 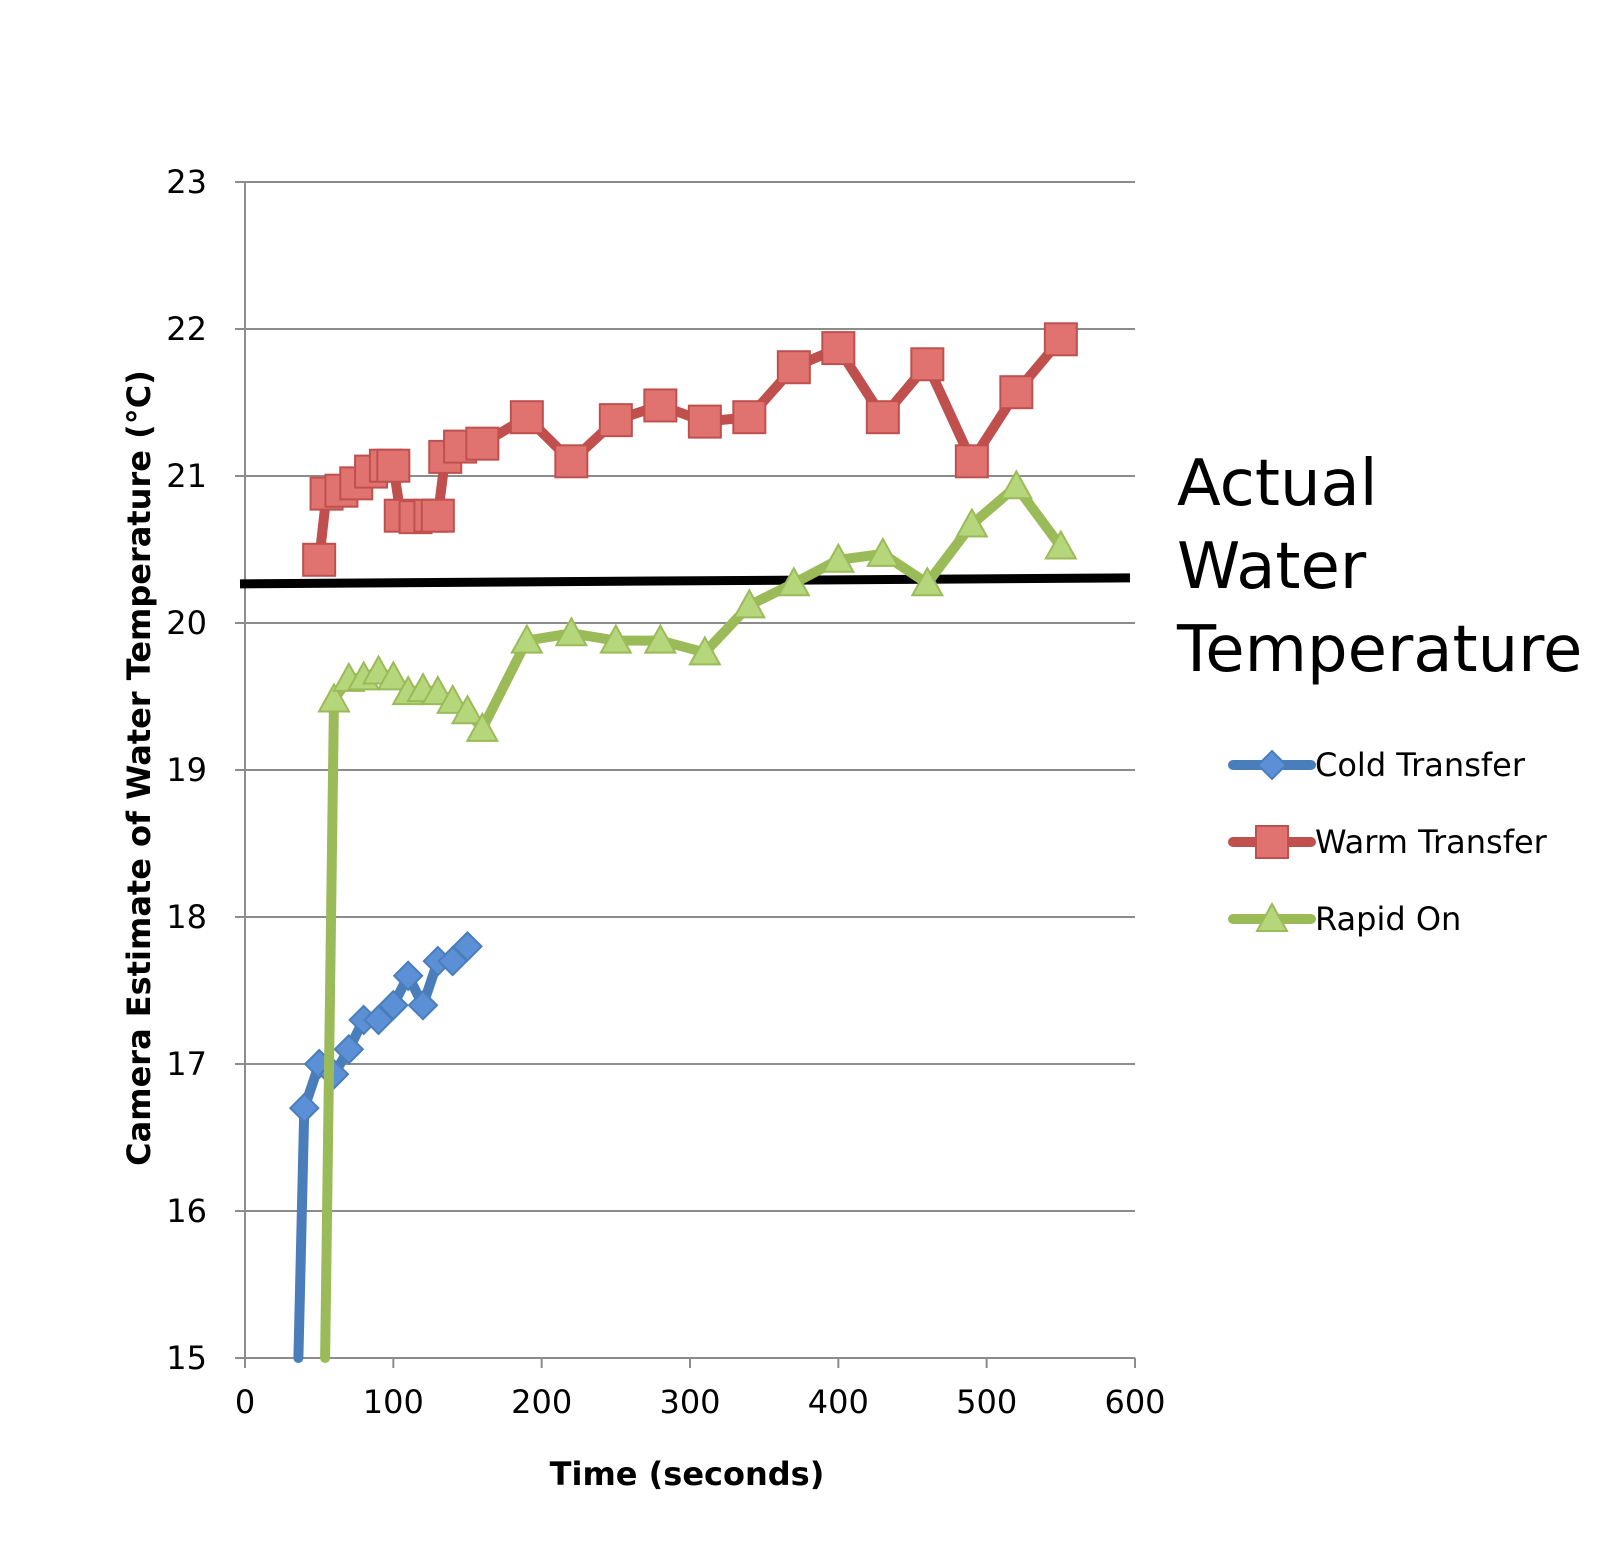 I want to click on y-tick-label: 16, so click(x=186, y=1211).